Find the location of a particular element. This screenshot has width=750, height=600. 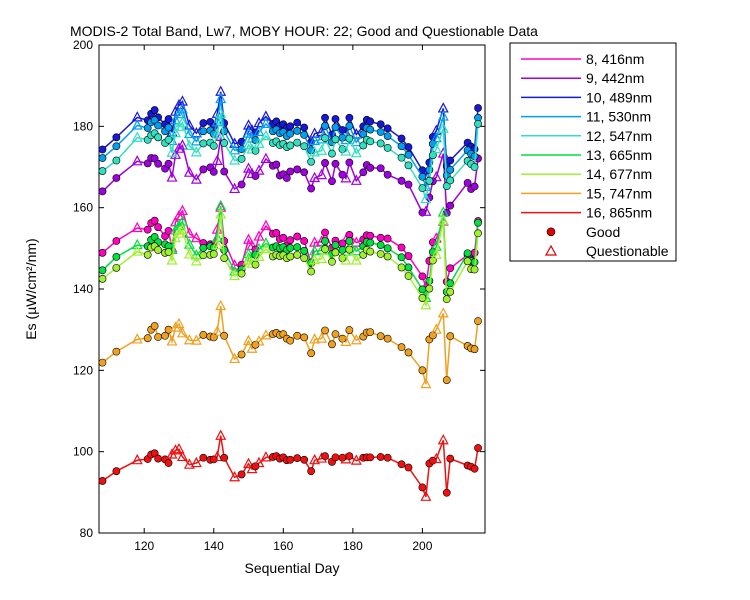

x-tick-label: 180 is located at coordinates (353, 546).